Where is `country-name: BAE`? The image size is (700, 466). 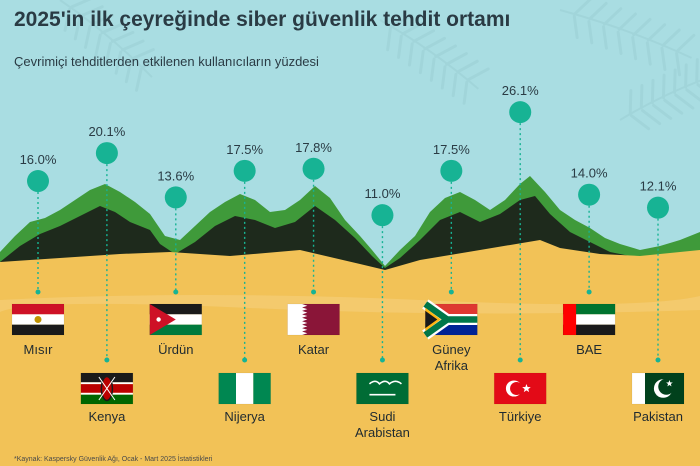
country-name: BAE is located at coordinates (589, 349).